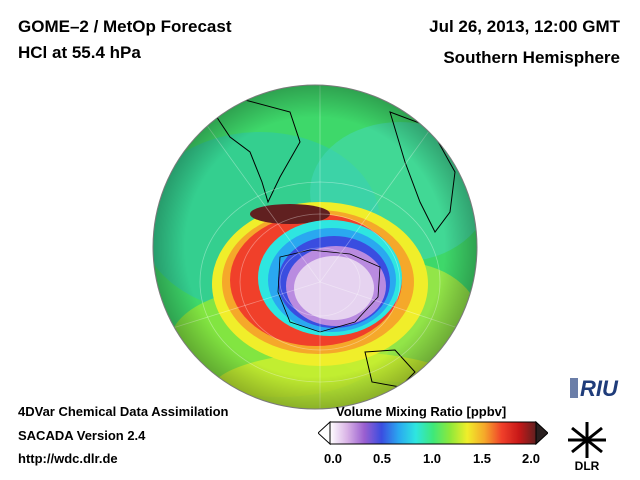 The height and width of the screenshot is (480, 640). What do you see at coordinates (68, 458) in the screenshot?
I see `footer-url: http://wdc.dlr.de` at bounding box center [68, 458].